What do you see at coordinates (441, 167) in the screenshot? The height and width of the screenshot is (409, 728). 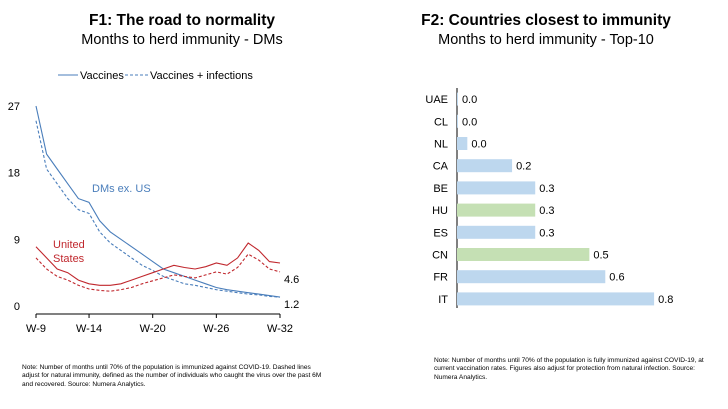 I see `category-label: CA` at bounding box center [441, 167].